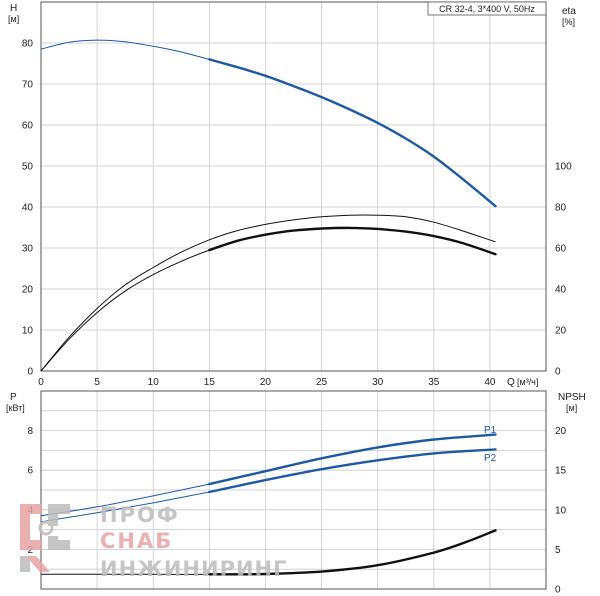 The width and height of the screenshot is (600, 596). Describe the element at coordinates (30, 431) in the screenshot. I see `y-tick-label: 8` at that location.